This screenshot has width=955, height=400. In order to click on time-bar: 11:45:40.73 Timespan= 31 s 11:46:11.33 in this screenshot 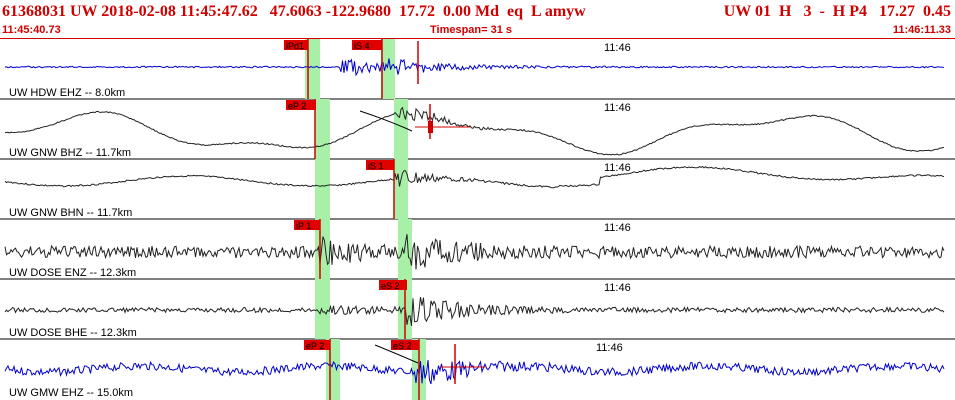, I will do `click(477, 30)`.